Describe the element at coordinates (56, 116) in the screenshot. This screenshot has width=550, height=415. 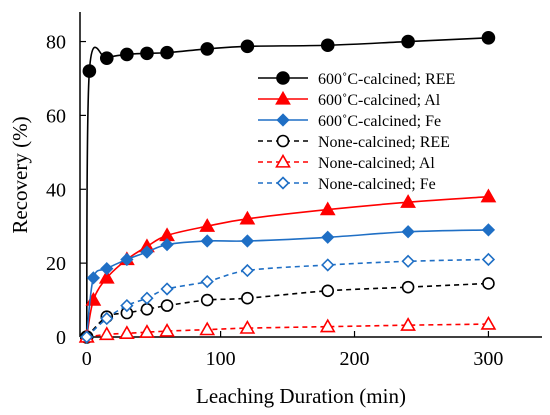
I see `y-tick-label: 60` at that location.